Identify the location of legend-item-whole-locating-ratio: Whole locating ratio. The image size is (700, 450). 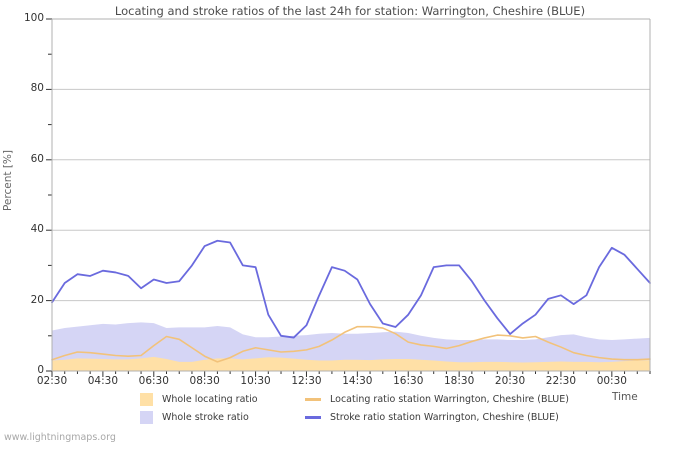
(199, 399).